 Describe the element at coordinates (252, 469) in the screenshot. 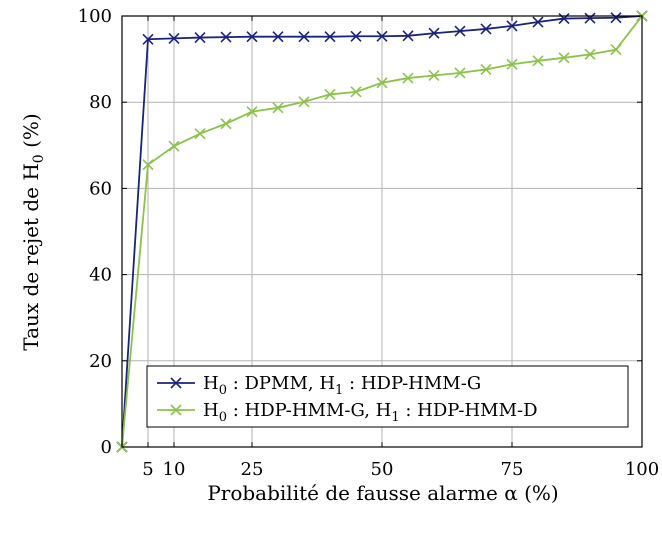

I see `x-tick-label: 25` at that location.